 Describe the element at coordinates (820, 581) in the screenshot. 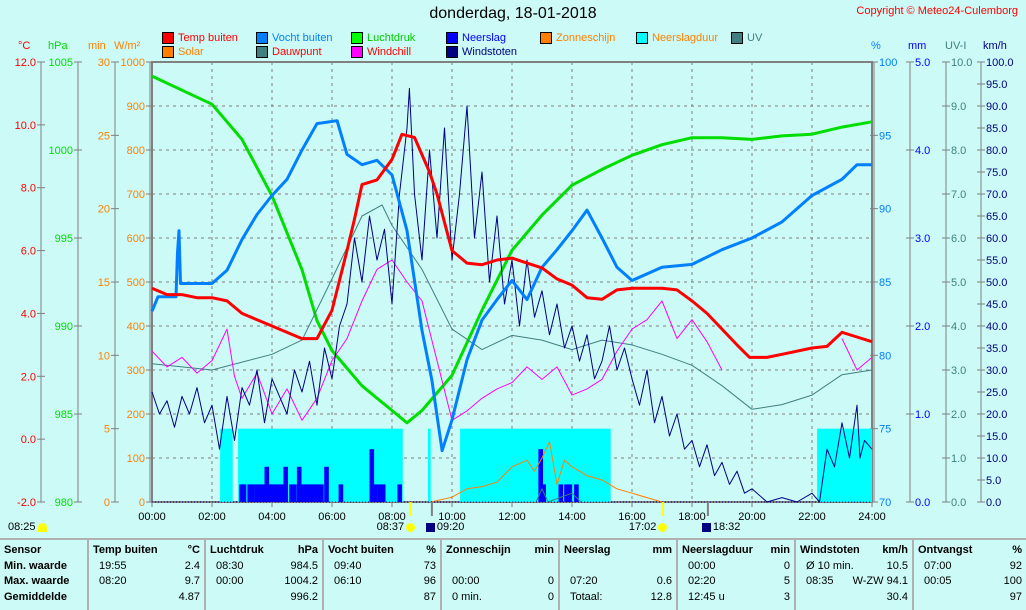

I see `cell-time: 08:35` at that location.